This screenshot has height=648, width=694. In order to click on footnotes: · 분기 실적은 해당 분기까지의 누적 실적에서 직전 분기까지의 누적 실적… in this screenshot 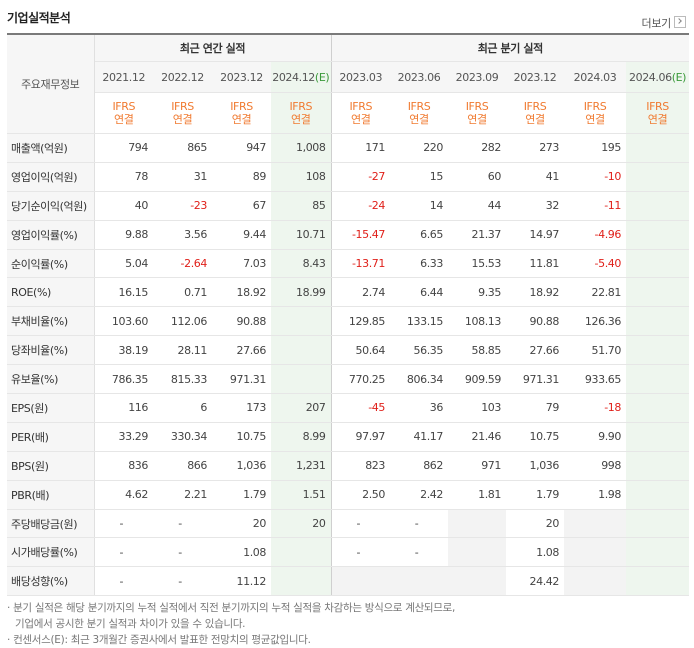, I will do `click(231, 624)`.